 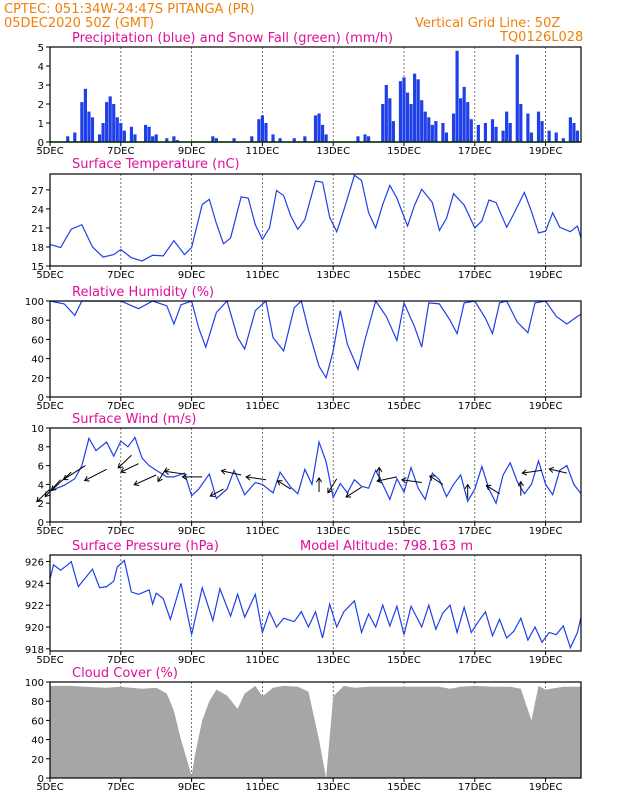 I want to click on y-tick-label: 920, so click(x=34, y=628).